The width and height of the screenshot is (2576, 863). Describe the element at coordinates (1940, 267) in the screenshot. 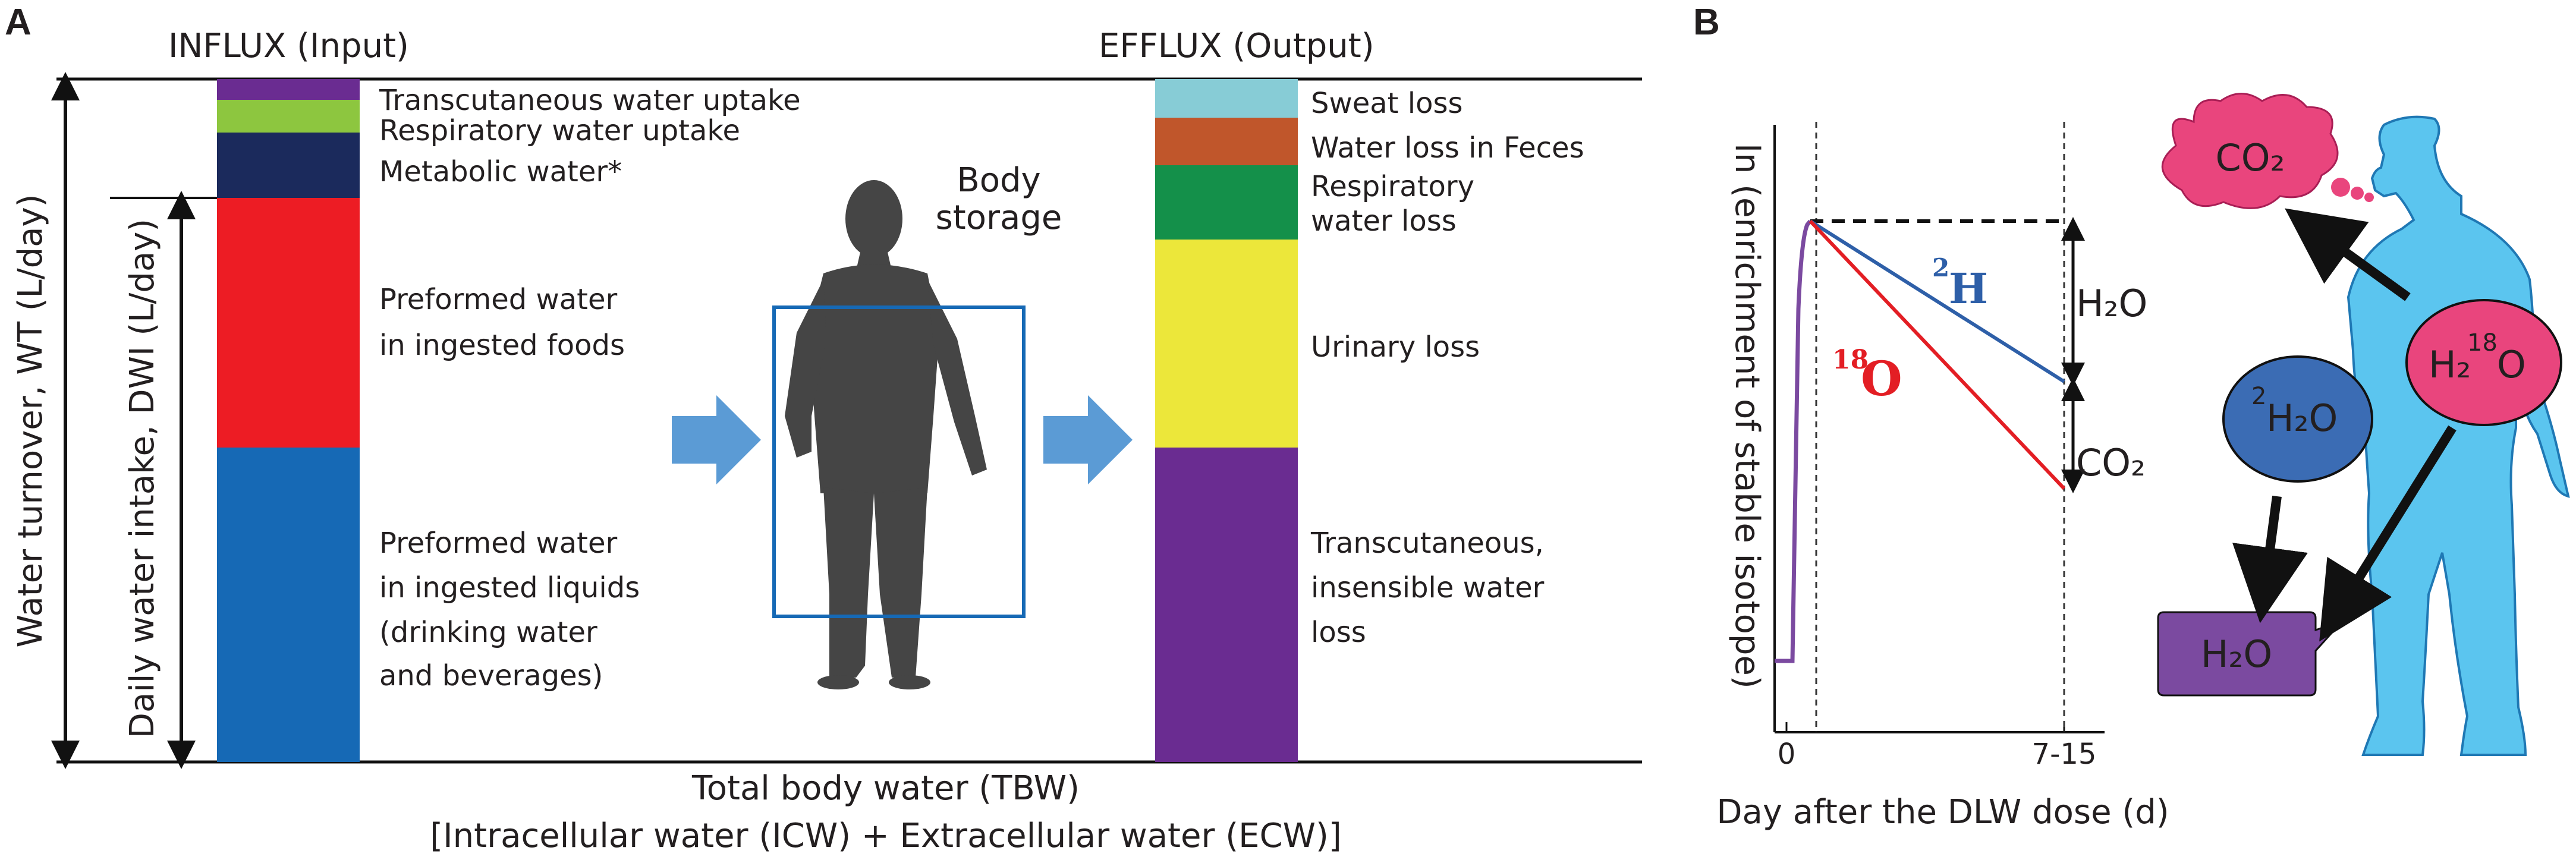

I see `series-2h-label-sup: 2` at that location.